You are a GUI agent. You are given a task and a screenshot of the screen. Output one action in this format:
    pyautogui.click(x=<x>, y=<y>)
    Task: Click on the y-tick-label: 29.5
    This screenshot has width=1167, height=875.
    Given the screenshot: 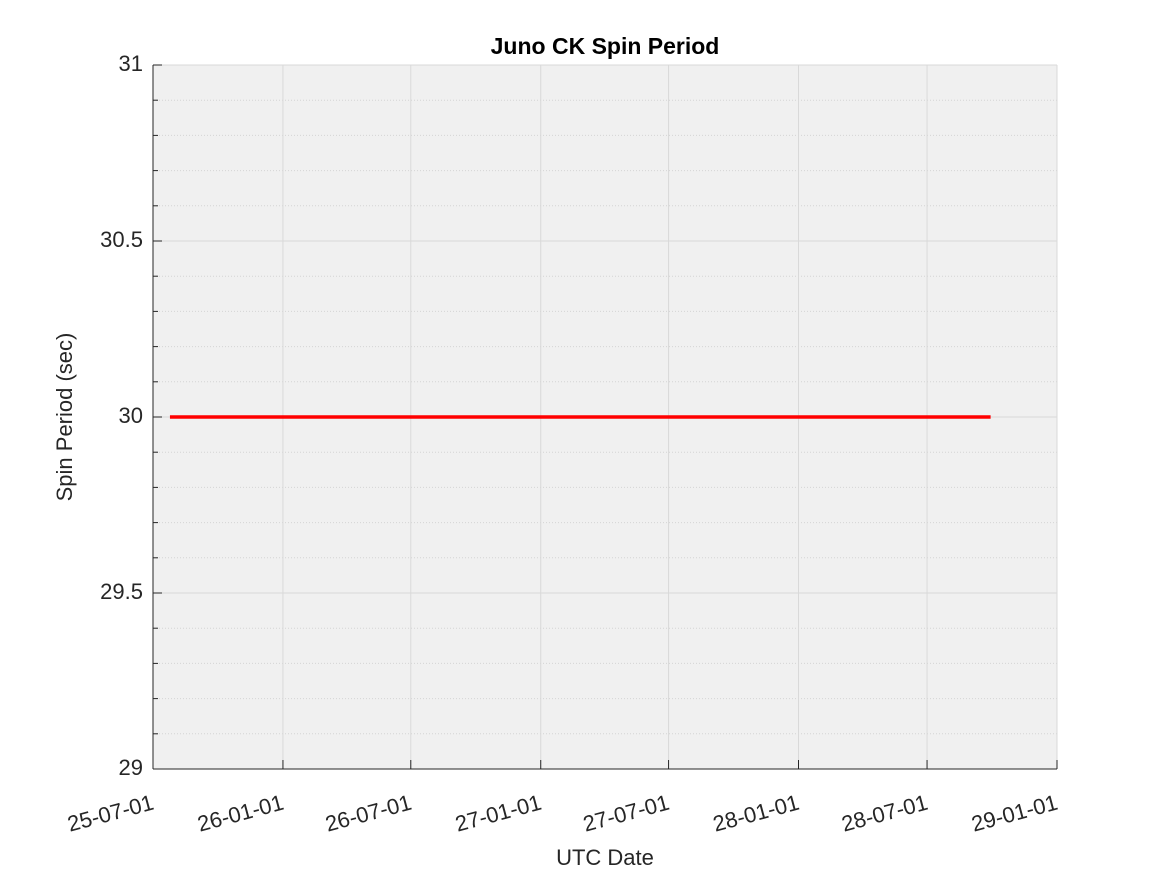 What is the action you would take?
    pyautogui.click(x=121, y=591)
    